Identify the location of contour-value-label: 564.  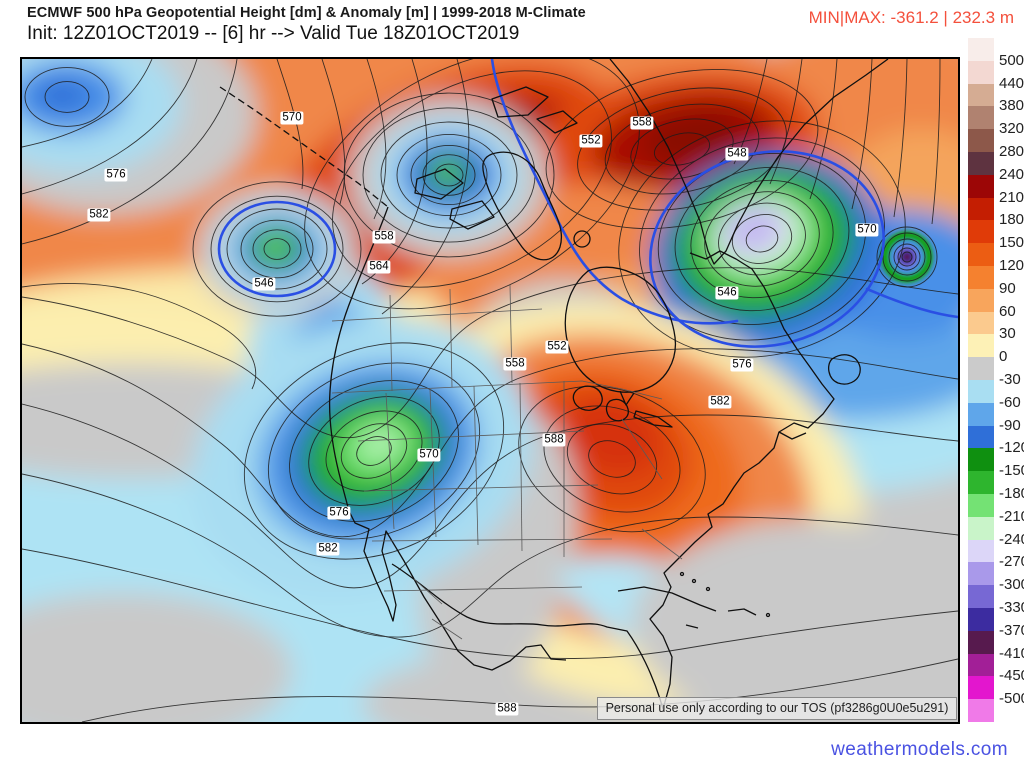
(379, 267).